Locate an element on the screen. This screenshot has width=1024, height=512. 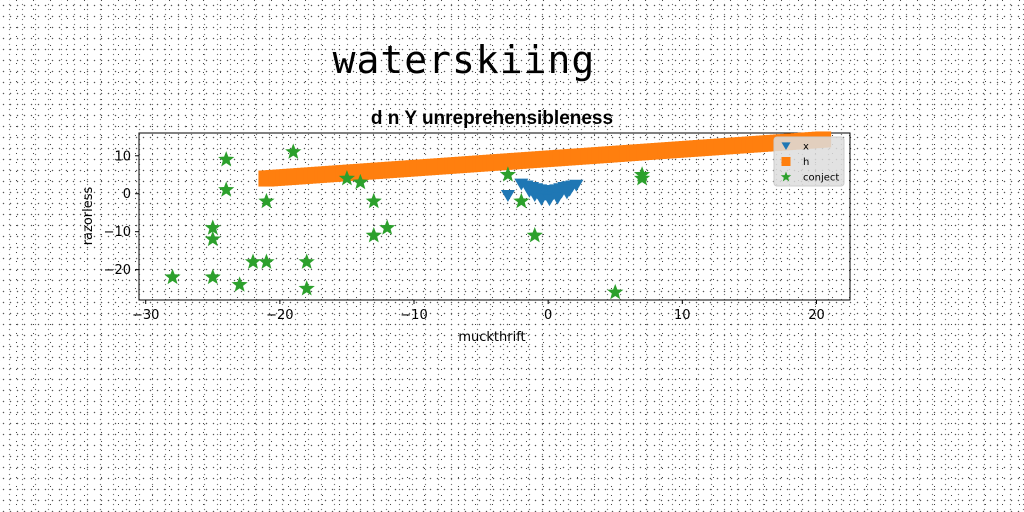
x-tick-label: −30 is located at coordinates (145, 315).